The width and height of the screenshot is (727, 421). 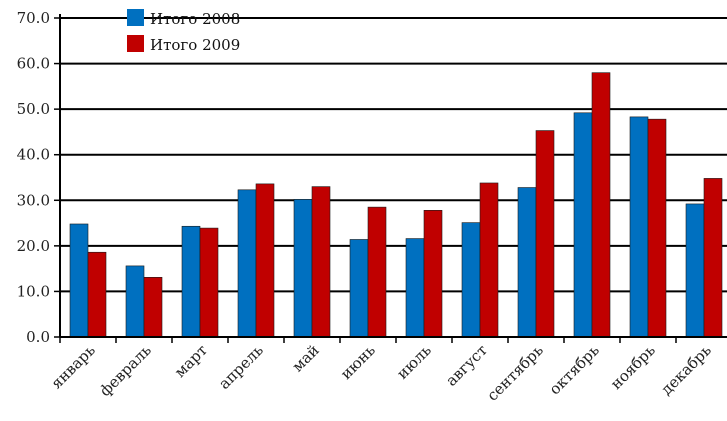 I want to click on y-tick-label: 10.0, so click(x=33, y=291).